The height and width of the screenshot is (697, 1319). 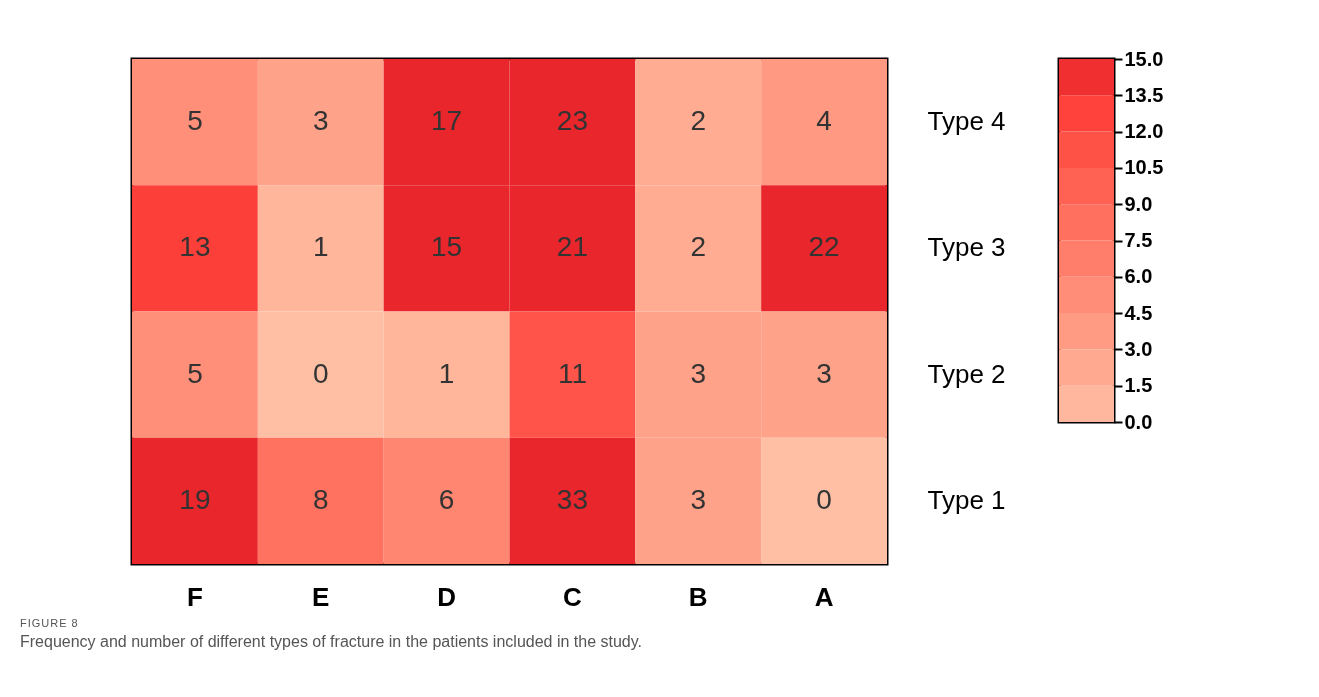 What do you see at coordinates (1138, 421) in the screenshot?
I see `color-bar-label: 0.0` at bounding box center [1138, 421].